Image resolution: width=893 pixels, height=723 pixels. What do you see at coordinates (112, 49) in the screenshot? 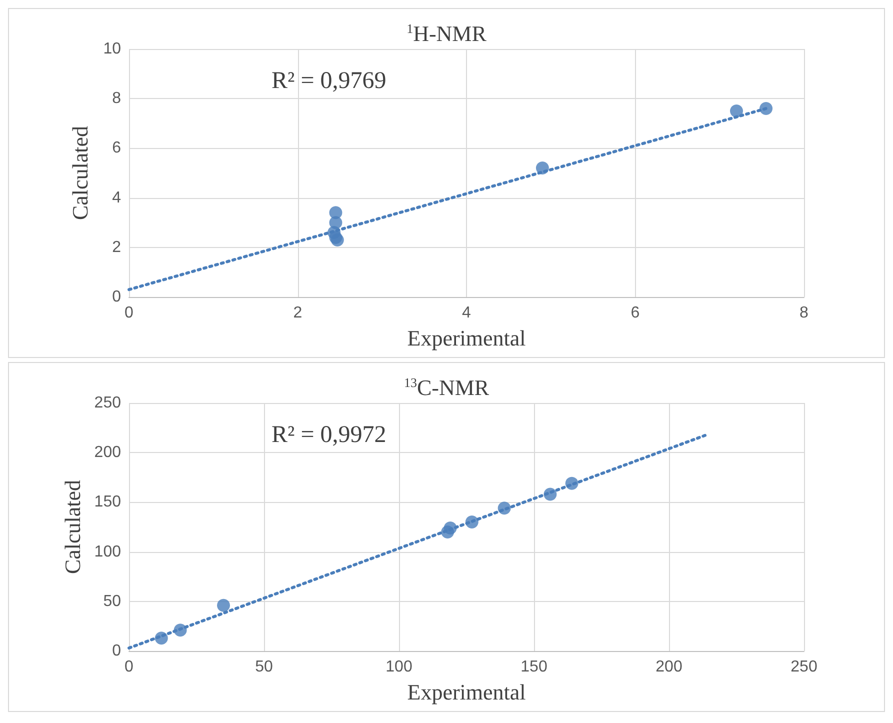
I see `y-tick-label: 10` at bounding box center [112, 49].